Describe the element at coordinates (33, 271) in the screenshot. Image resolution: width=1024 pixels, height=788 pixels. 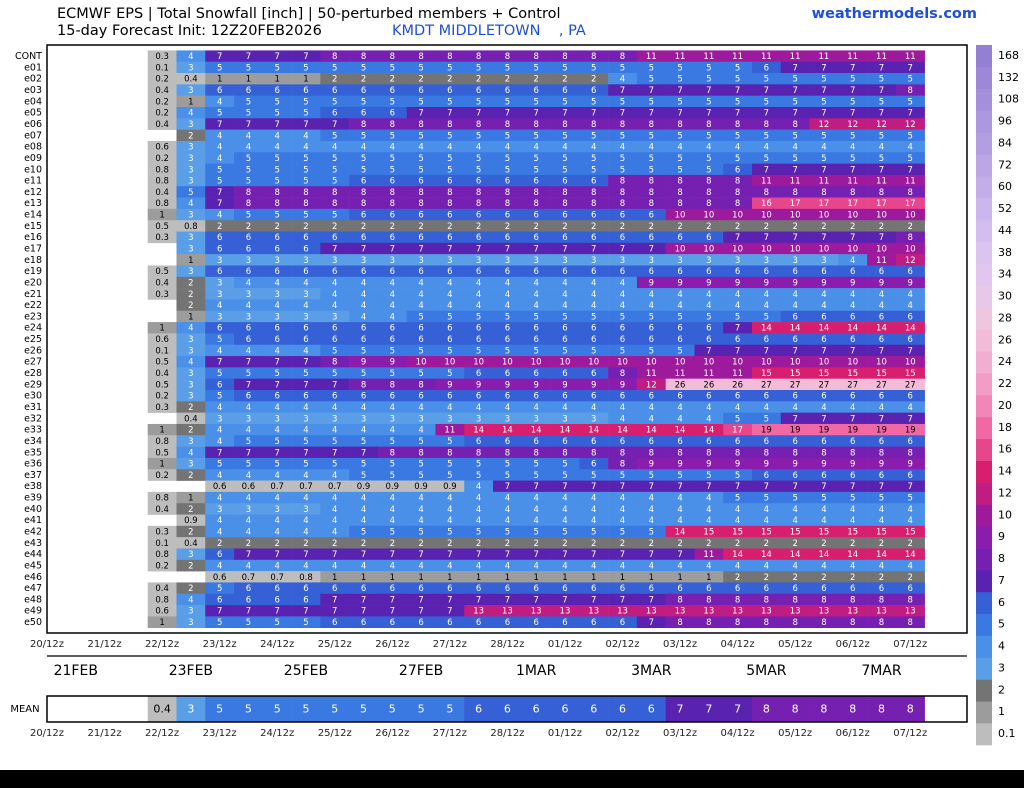
I see `row-label: e19` at that location.